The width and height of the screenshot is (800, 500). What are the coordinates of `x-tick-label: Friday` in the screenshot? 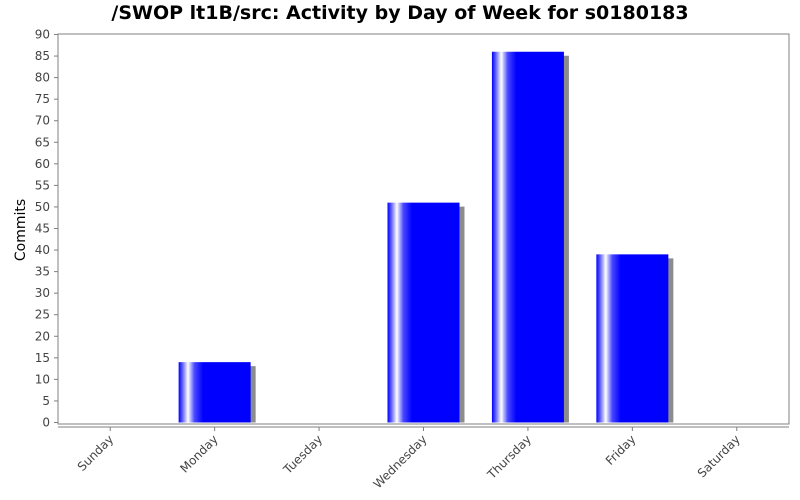 It's located at (621, 450).